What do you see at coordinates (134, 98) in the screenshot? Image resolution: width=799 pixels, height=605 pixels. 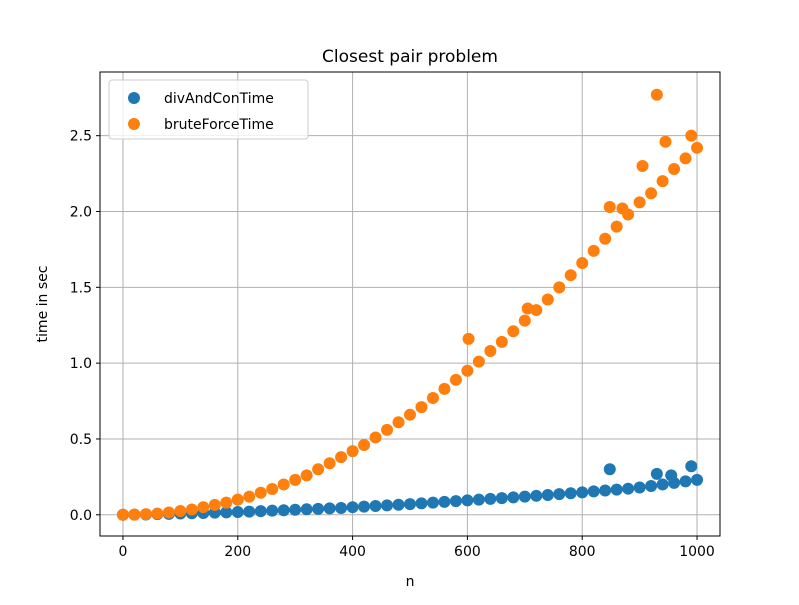 I see `legend-marker-divandcontime` at bounding box center [134, 98].